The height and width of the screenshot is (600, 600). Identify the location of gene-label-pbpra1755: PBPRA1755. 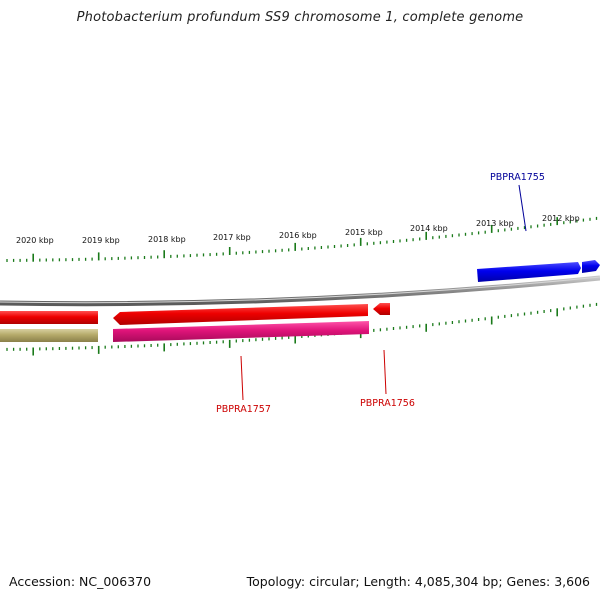
(517, 177).